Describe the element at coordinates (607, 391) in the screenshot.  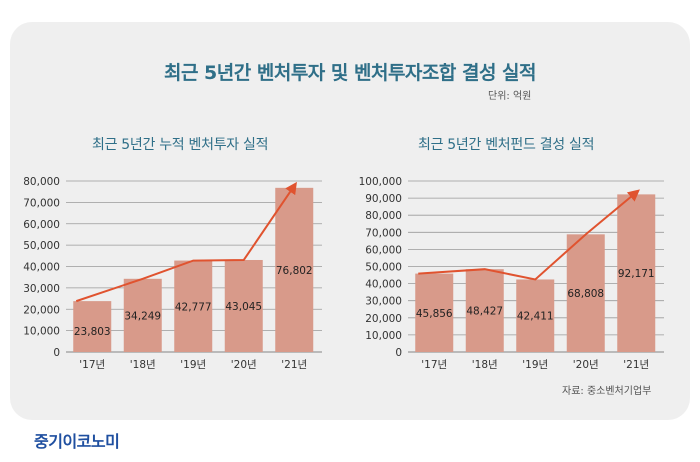
I see `source-note: 자료: 중소벤처기업부` at that location.